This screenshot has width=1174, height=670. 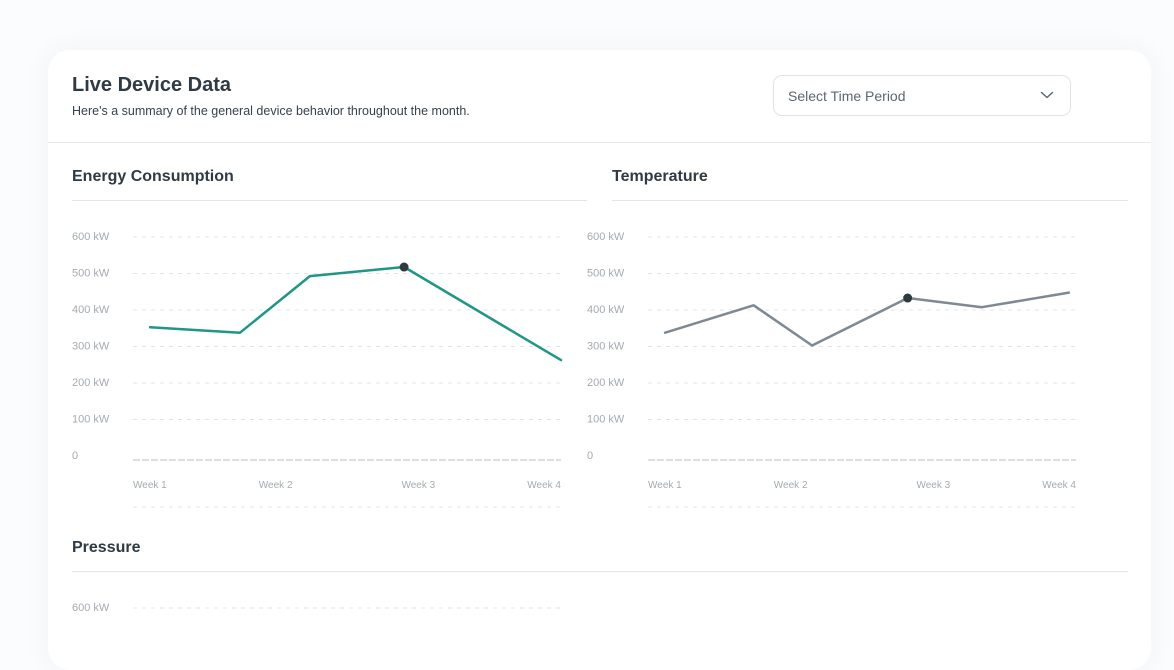 I want to click on energy-y-tick-label: 200 kW, so click(x=91, y=383).